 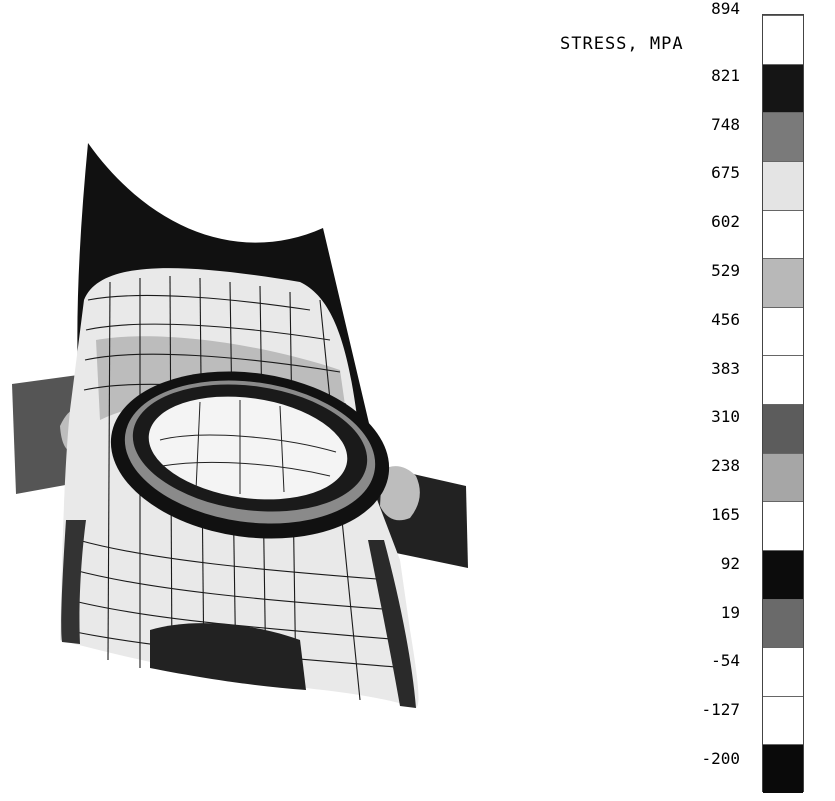 What do you see at coordinates (622, 44) in the screenshot?
I see `legend-title: STRESS, MPA` at bounding box center [622, 44].